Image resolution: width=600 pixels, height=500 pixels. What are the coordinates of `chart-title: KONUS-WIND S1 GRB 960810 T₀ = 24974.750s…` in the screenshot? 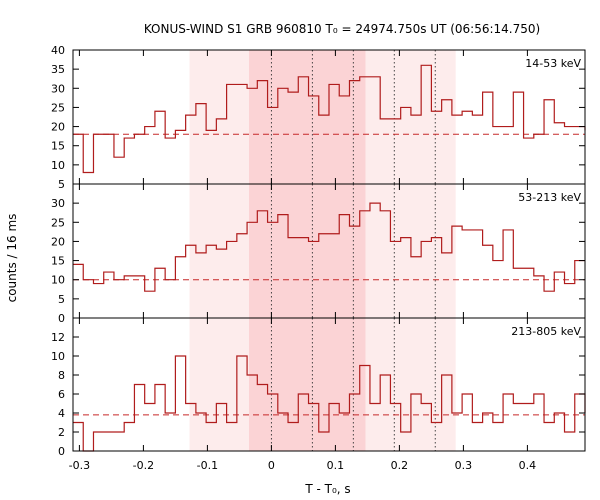 It's located at (342, 29).